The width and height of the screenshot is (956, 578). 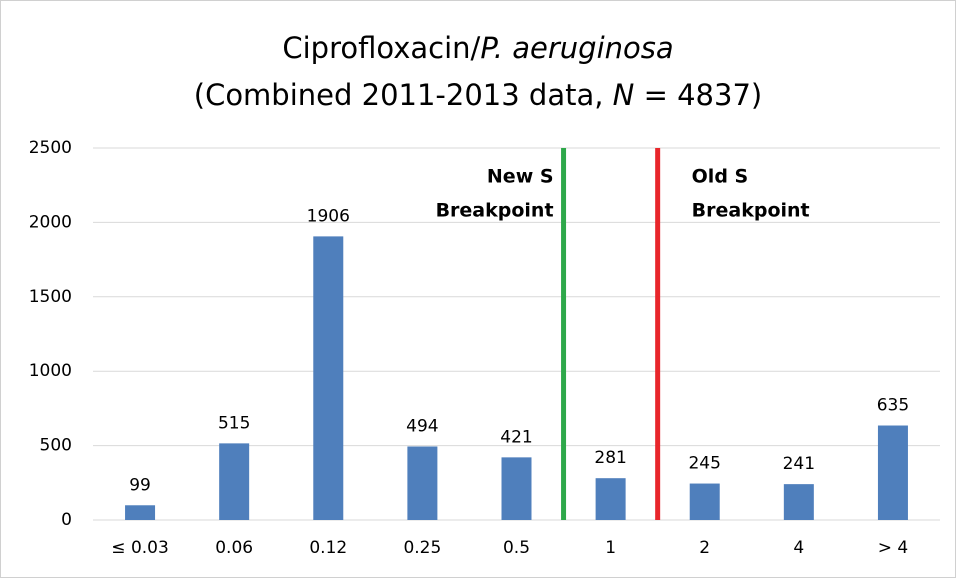 What do you see at coordinates (720, 177) in the screenshot?
I see `annotation-text: Old S` at bounding box center [720, 177].